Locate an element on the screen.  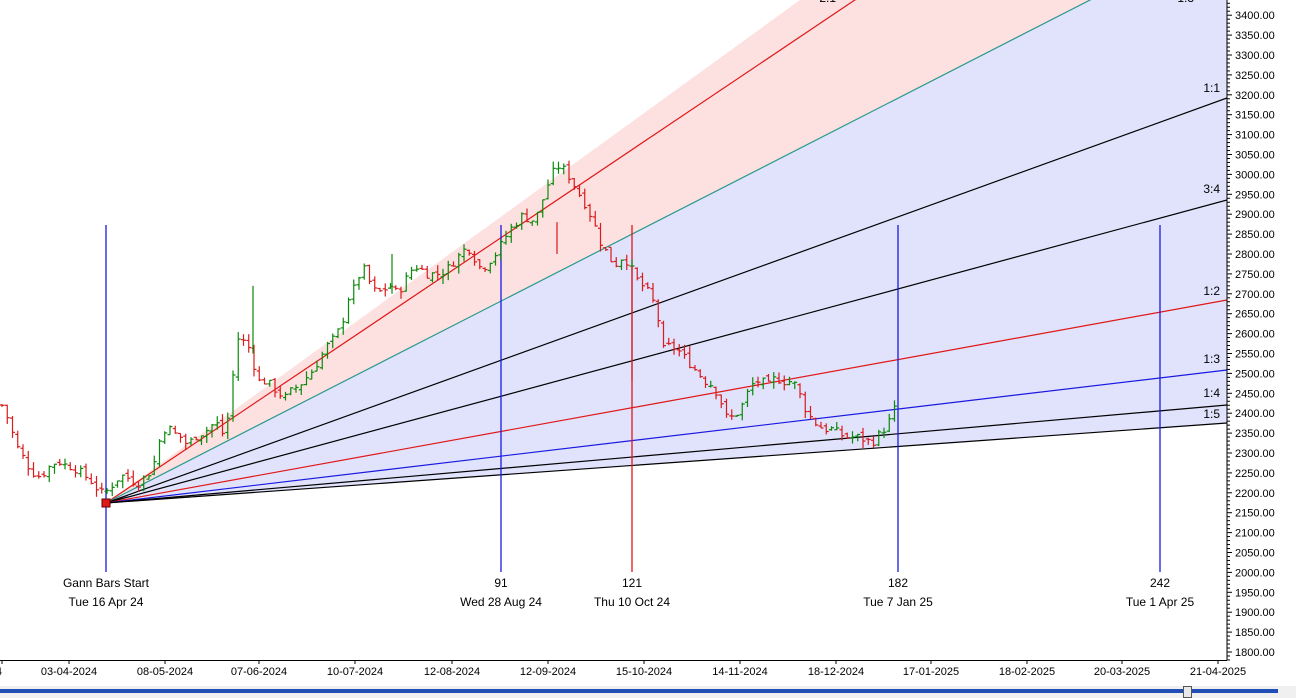
price-tick-label: 3000.00 is located at coordinates (1255, 175).